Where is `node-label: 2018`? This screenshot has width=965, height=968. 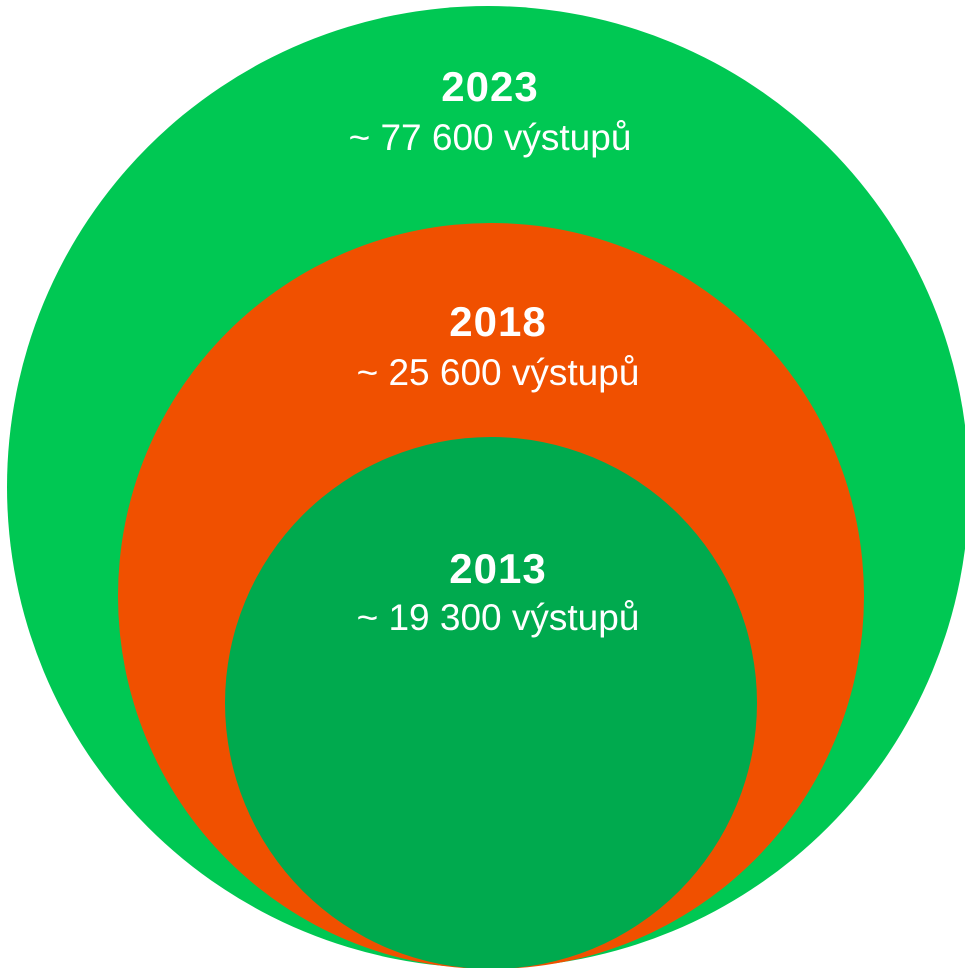
node-label: 2018 is located at coordinates (497, 321).